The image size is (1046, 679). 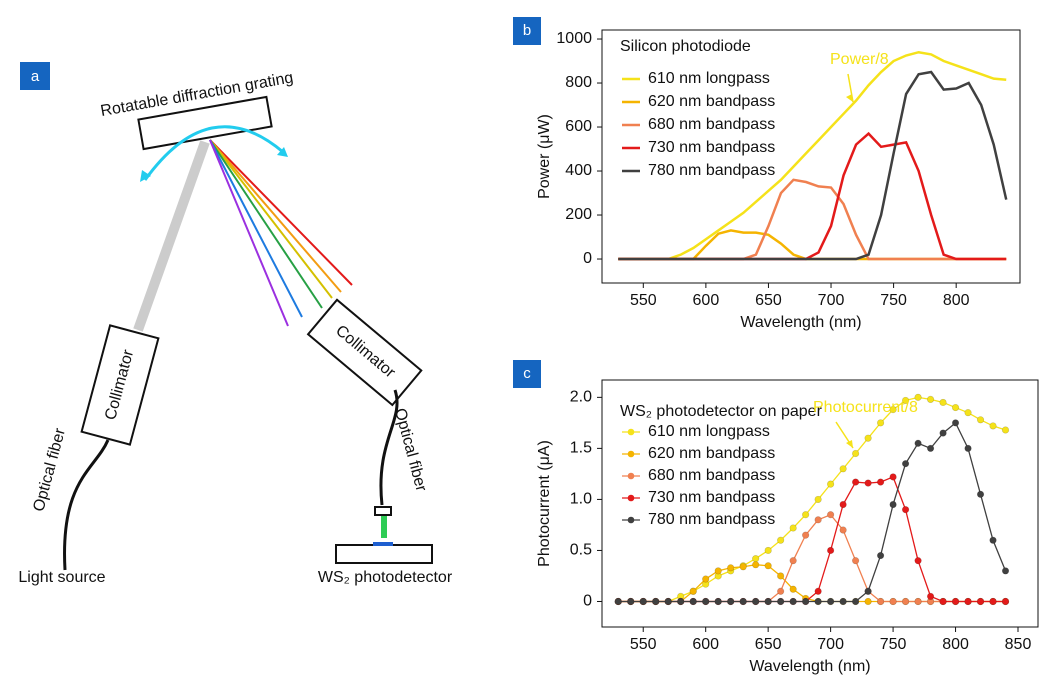 I want to click on detector, so click(x=384, y=554).